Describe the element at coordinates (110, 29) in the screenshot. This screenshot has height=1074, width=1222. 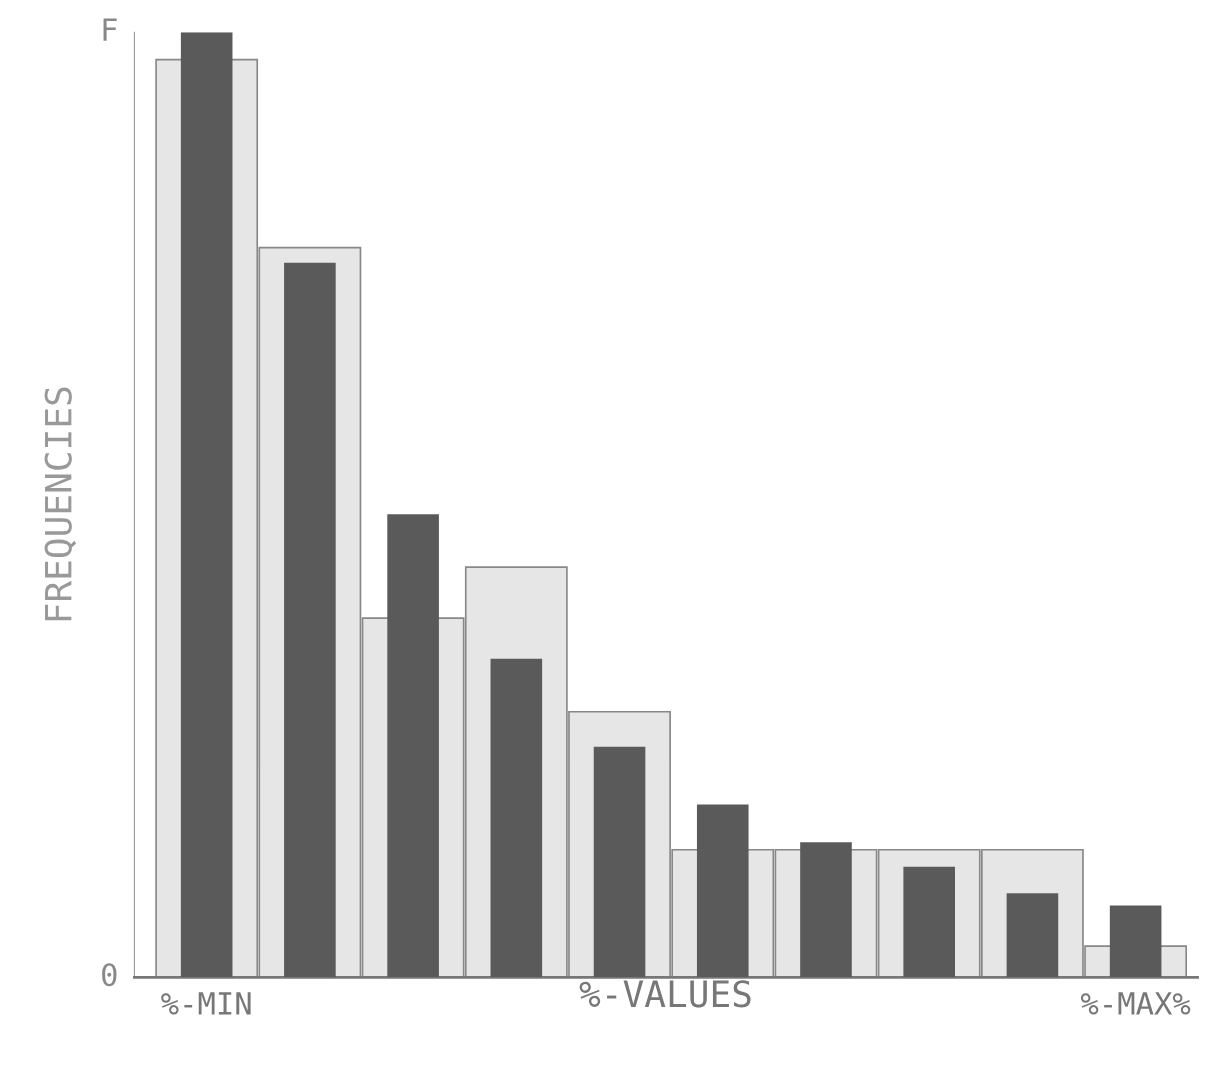
I see `text: F` at that location.